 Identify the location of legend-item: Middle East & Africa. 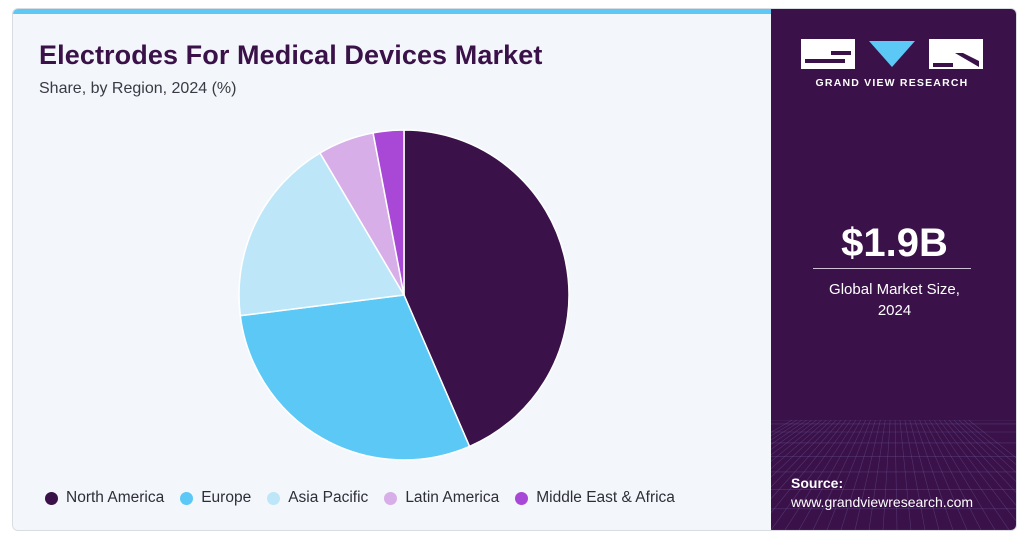
(595, 498).